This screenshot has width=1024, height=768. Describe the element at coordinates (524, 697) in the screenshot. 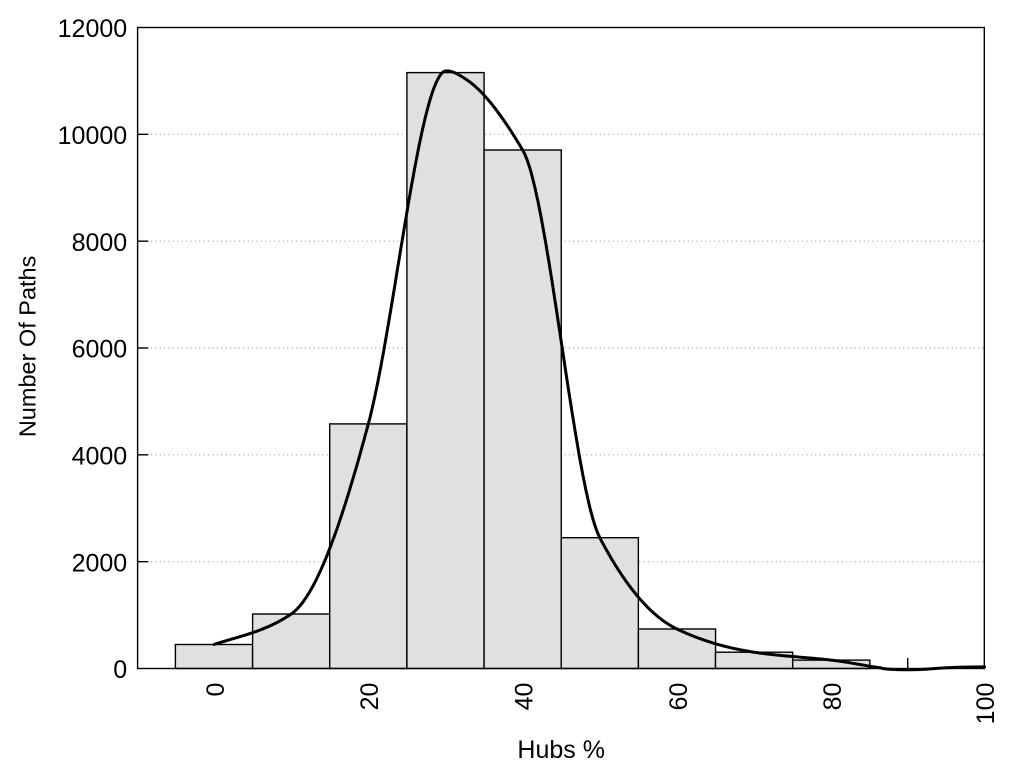

I see `svg-text: 40` at that location.